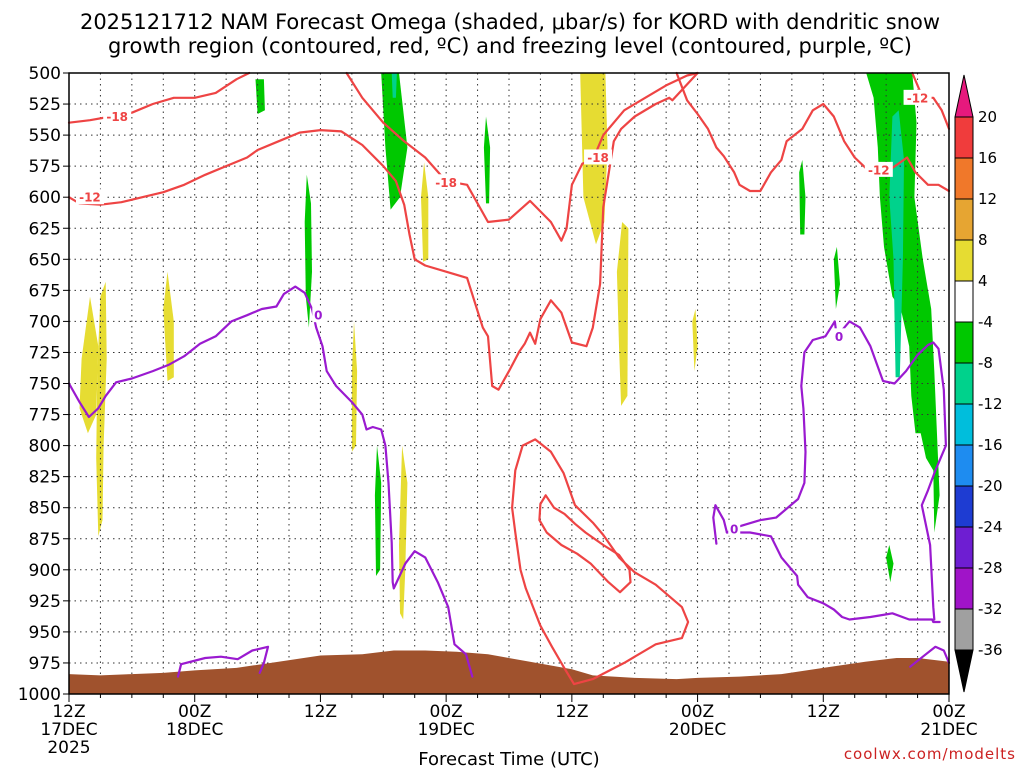 The image size is (1024, 772). What do you see at coordinates (45, 478) in the screenshot?
I see `y-tick-label-825: 825` at bounding box center [45, 478].